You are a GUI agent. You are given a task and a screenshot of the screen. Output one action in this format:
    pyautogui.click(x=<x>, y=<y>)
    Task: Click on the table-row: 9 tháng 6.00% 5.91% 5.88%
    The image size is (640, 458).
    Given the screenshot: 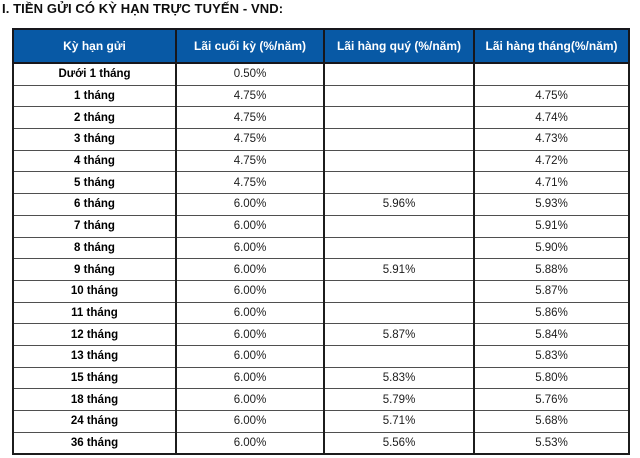 What is the action you would take?
    pyautogui.click(x=321, y=269)
    